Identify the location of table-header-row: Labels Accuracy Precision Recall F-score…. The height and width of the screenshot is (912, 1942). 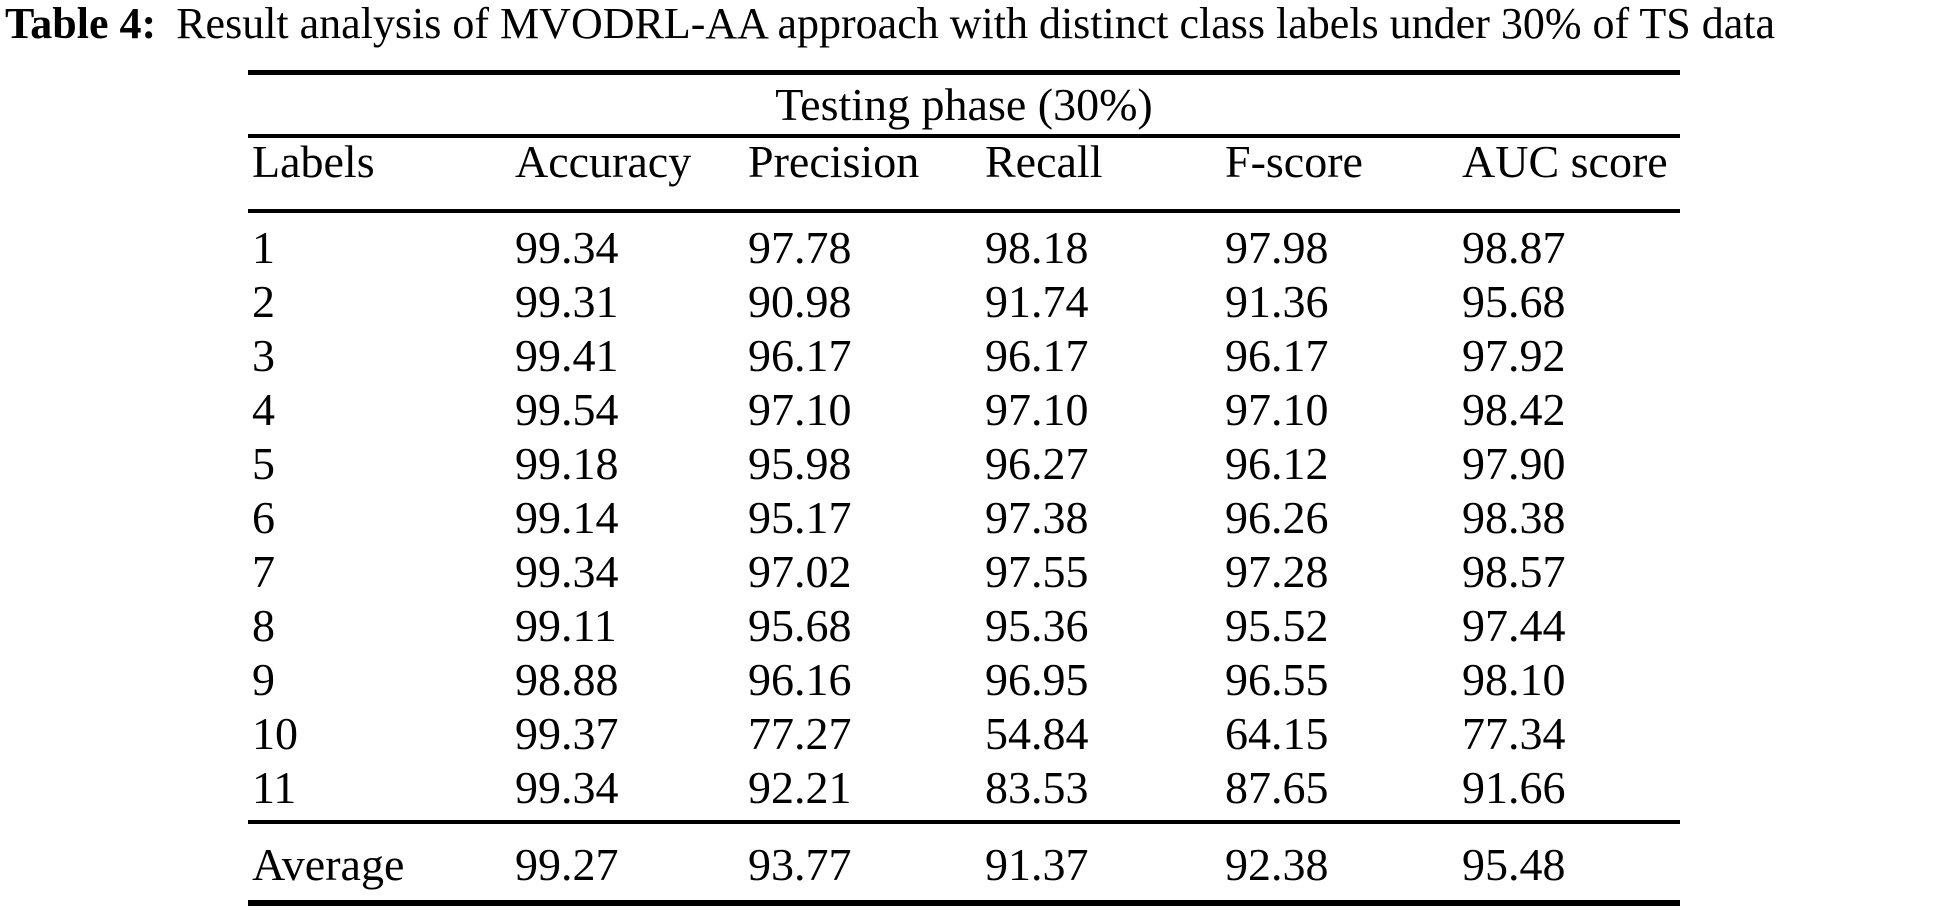
(964, 173).